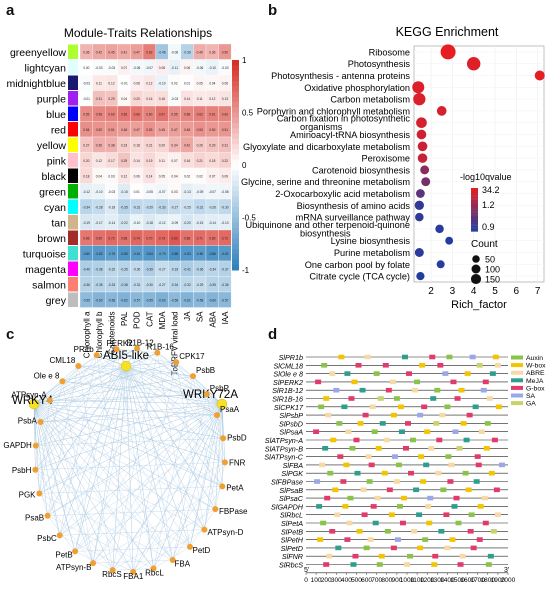 The height and width of the screenshot is (596, 550). I want to click on heatmap-title: Module-Traits Relationships, so click(138, 33).